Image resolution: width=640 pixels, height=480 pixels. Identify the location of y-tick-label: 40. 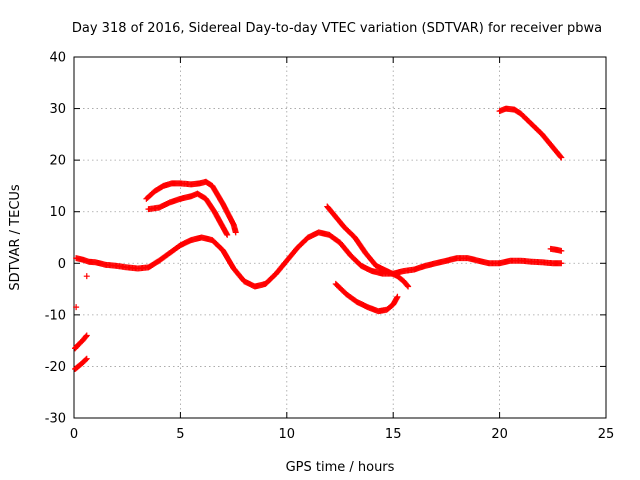
(57, 58).